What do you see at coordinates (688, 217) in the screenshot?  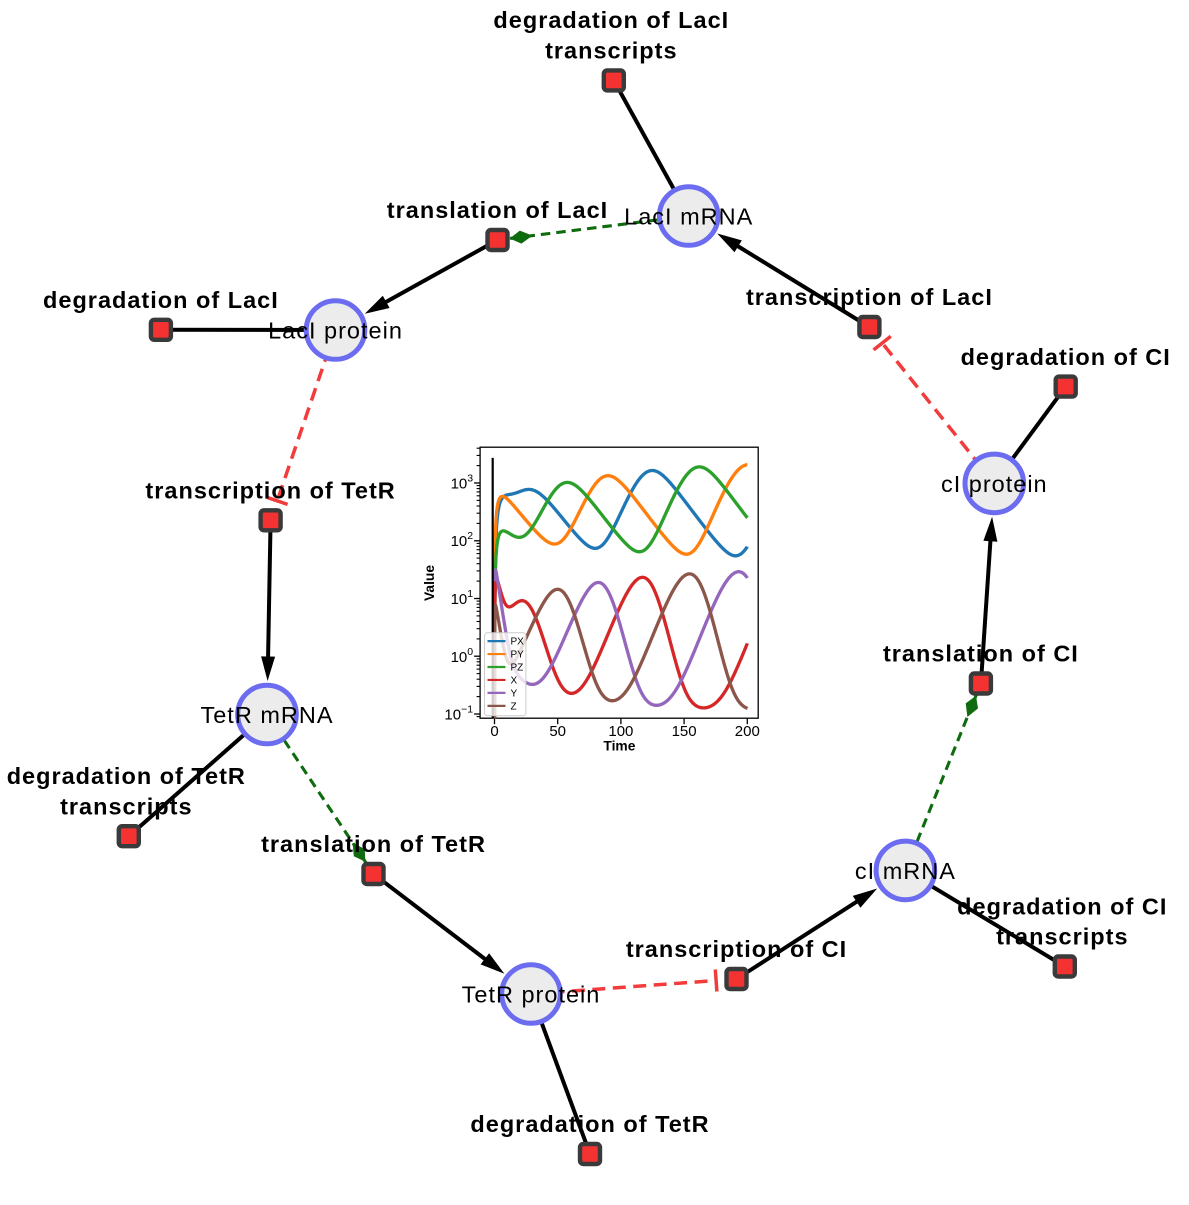 I see `svg-text: LacI mRNA` at bounding box center [688, 217].